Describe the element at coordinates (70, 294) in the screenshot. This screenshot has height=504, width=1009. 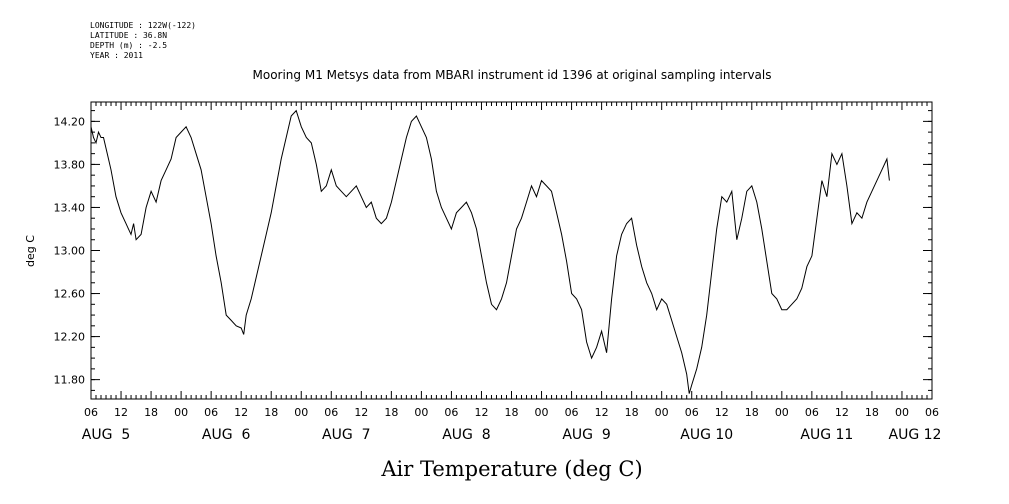
I see `y-tick-label: 12.60` at that location.